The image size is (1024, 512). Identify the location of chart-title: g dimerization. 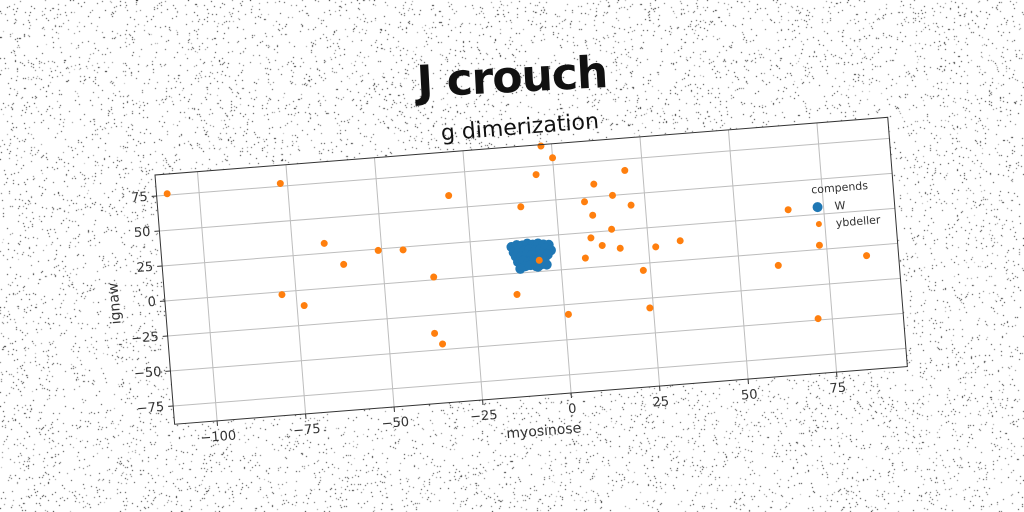
(520, 127).